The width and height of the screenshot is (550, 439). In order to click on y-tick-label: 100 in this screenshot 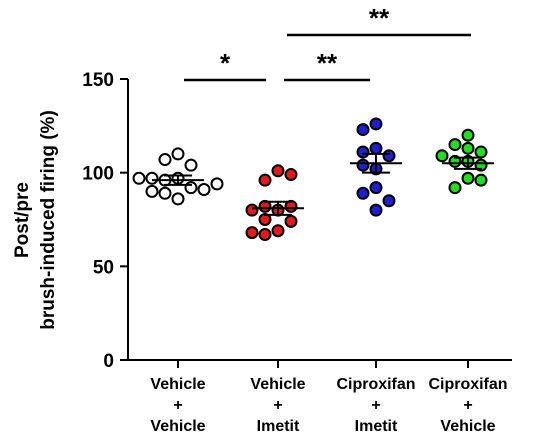, I will do `click(98, 174)`.